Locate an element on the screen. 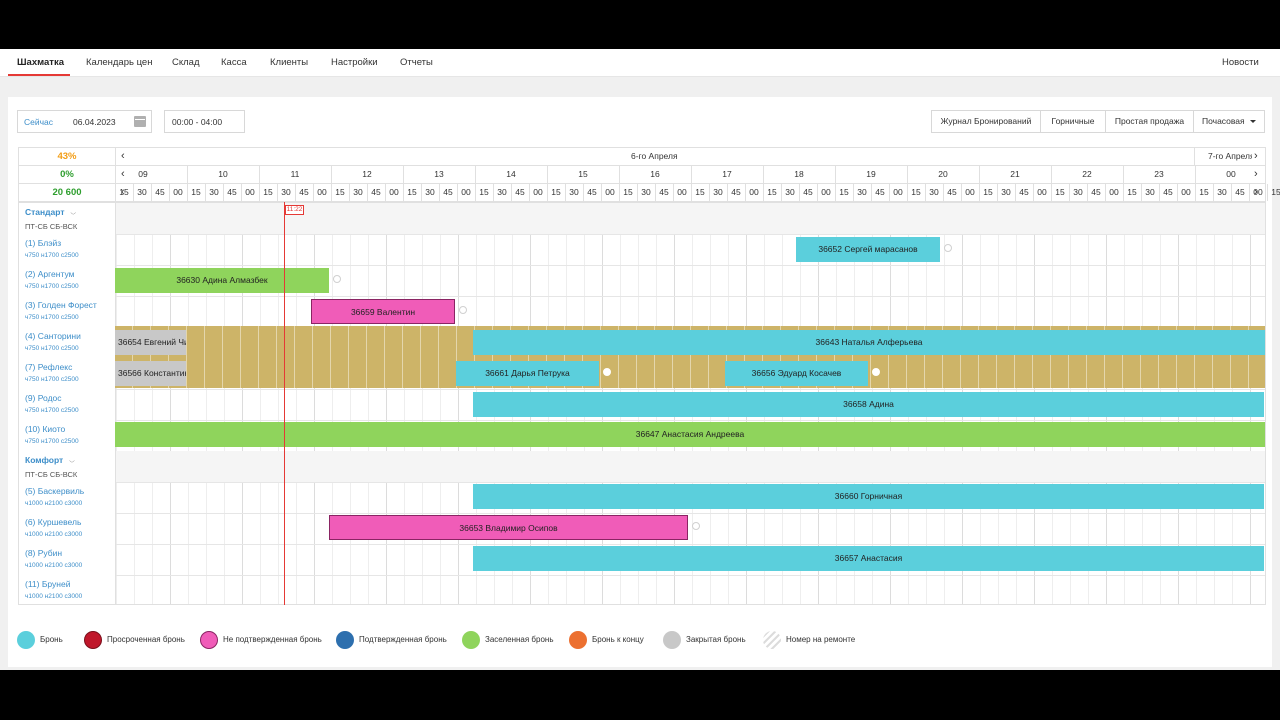 This screenshot has width=1280, height=720. room-name: (8) Рубин is located at coordinates (44, 553).